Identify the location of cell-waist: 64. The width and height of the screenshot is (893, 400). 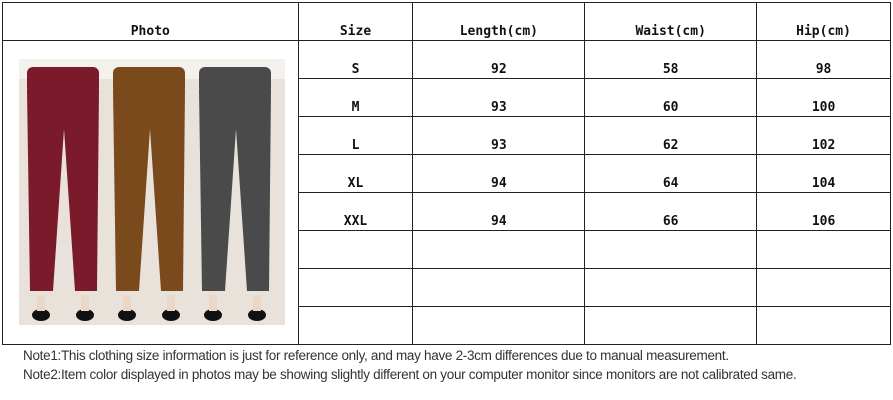
(671, 173).